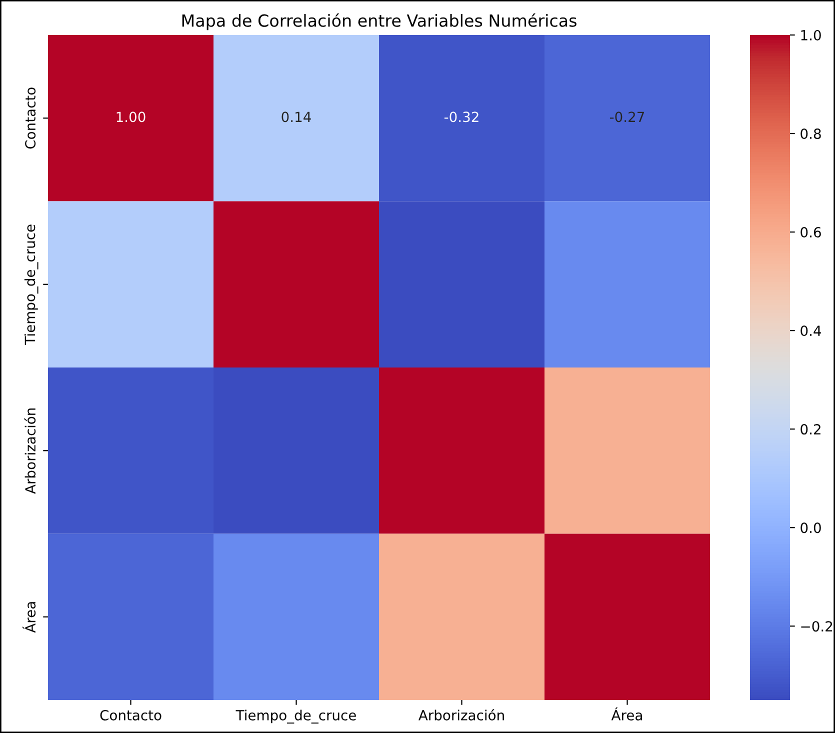 The image size is (835, 733). What do you see at coordinates (461, 117) in the screenshot?
I see `data-label: -0.32` at bounding box center [461, 117].